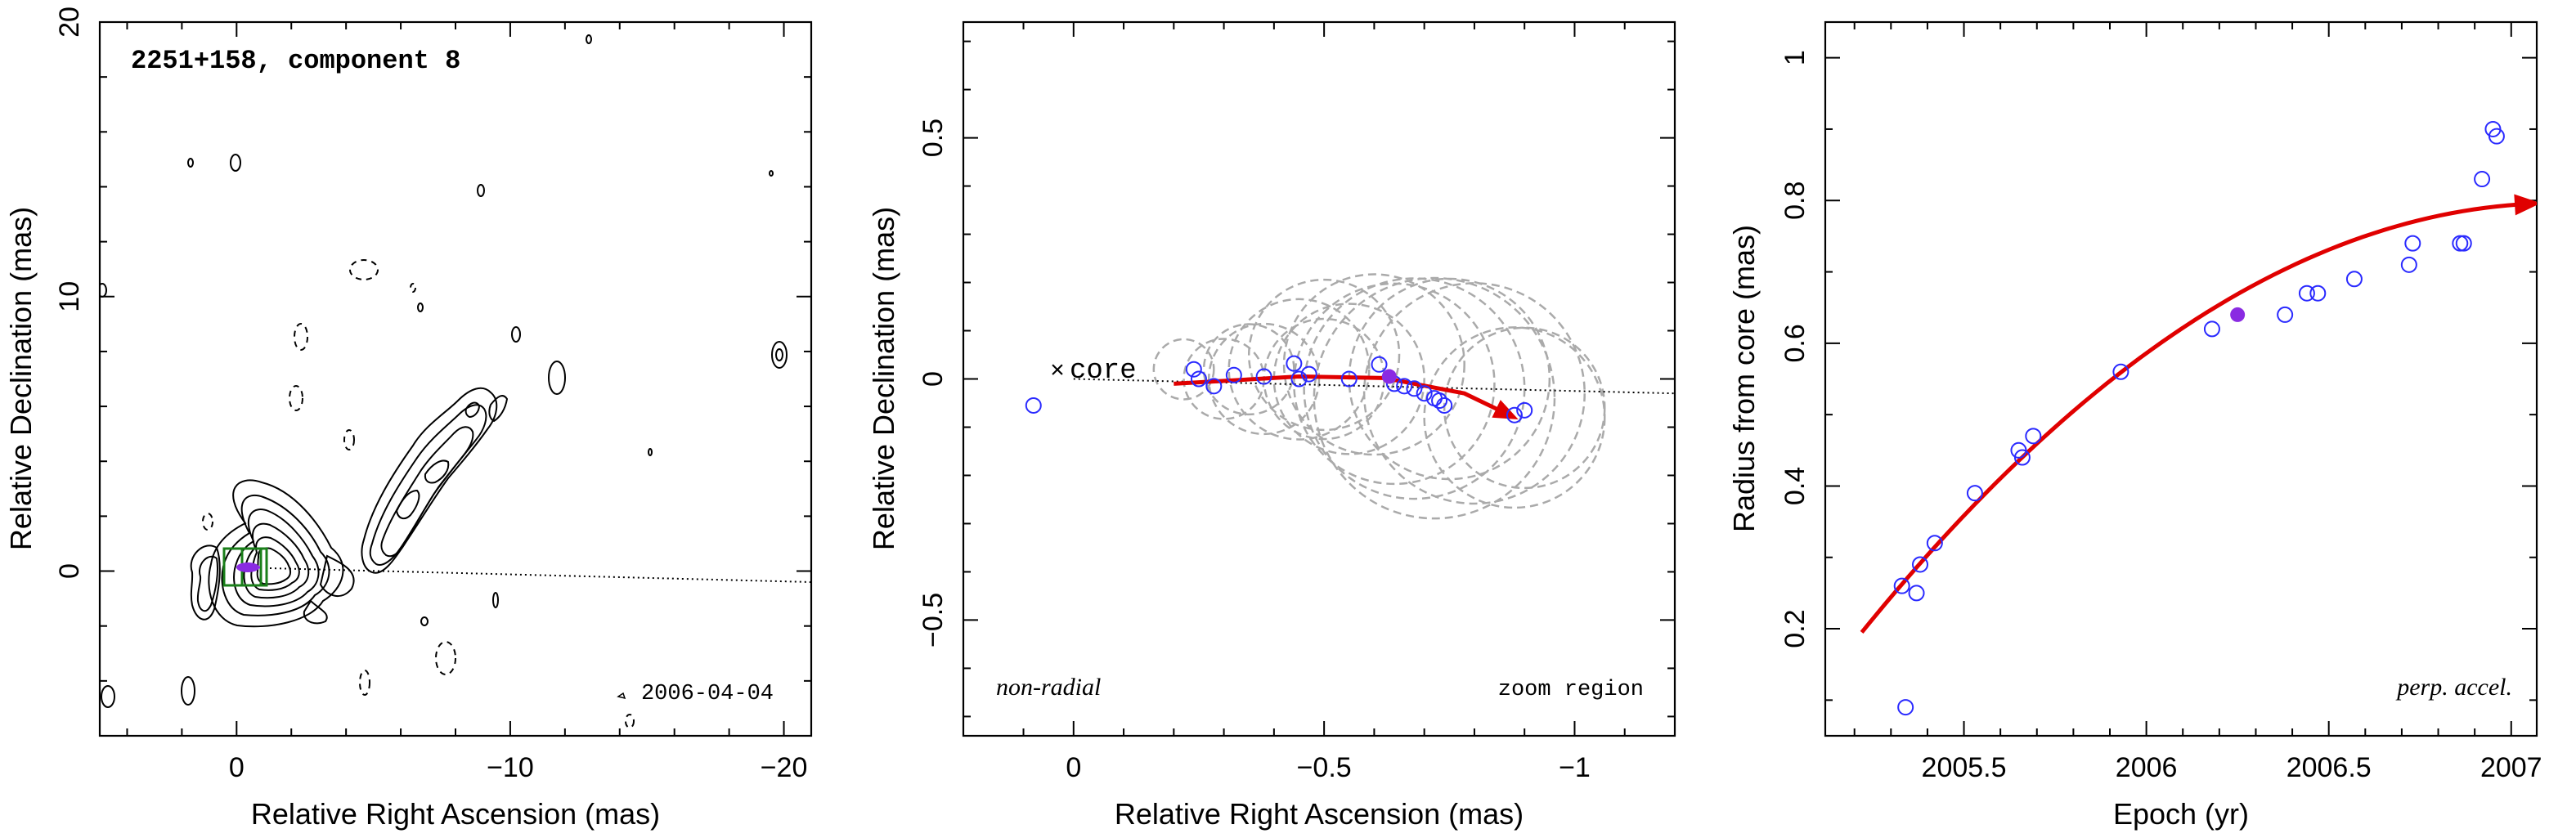 The height and width of the screenshot is (838, 2576). I want to click on middle-points, so click(1279, 389).